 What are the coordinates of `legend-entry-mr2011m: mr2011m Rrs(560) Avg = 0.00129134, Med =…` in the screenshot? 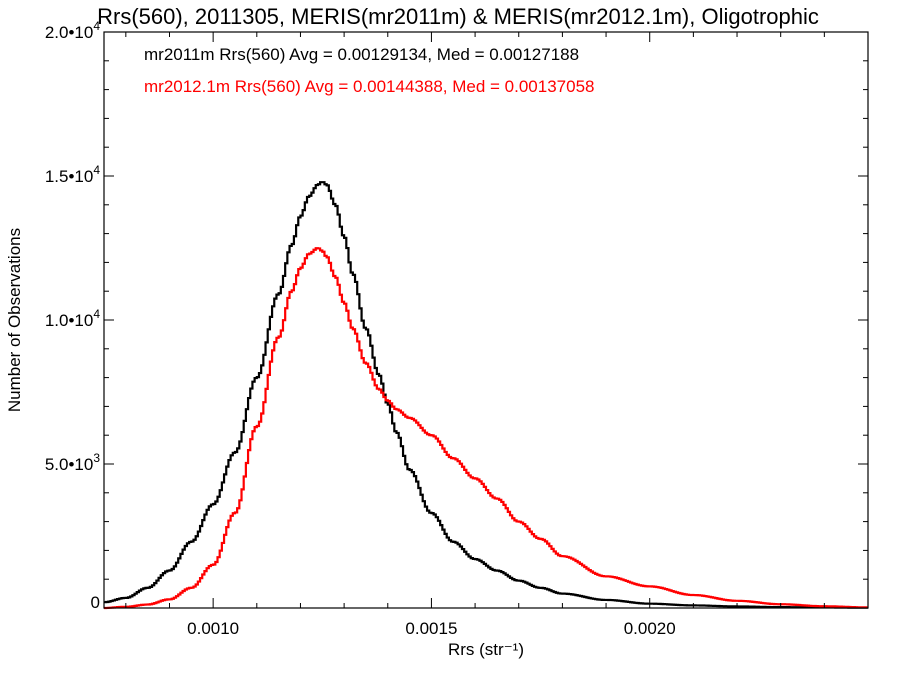 It's located at (361, 54).